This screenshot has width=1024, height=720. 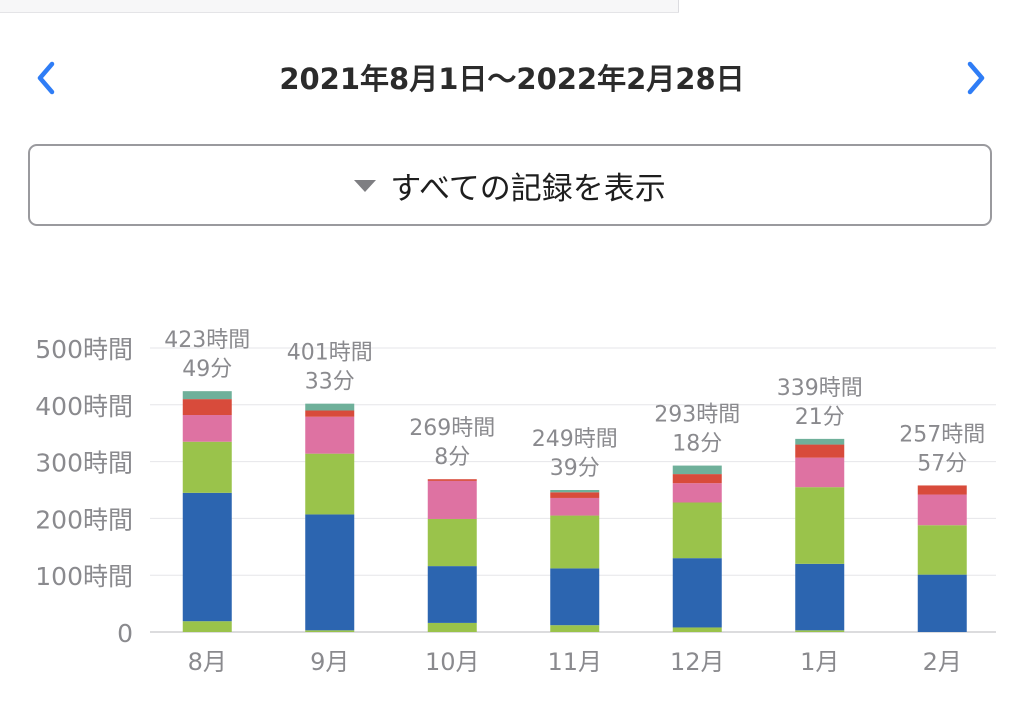 I want to click on total-minutes-label: 21分, so click(x=820, y=417).